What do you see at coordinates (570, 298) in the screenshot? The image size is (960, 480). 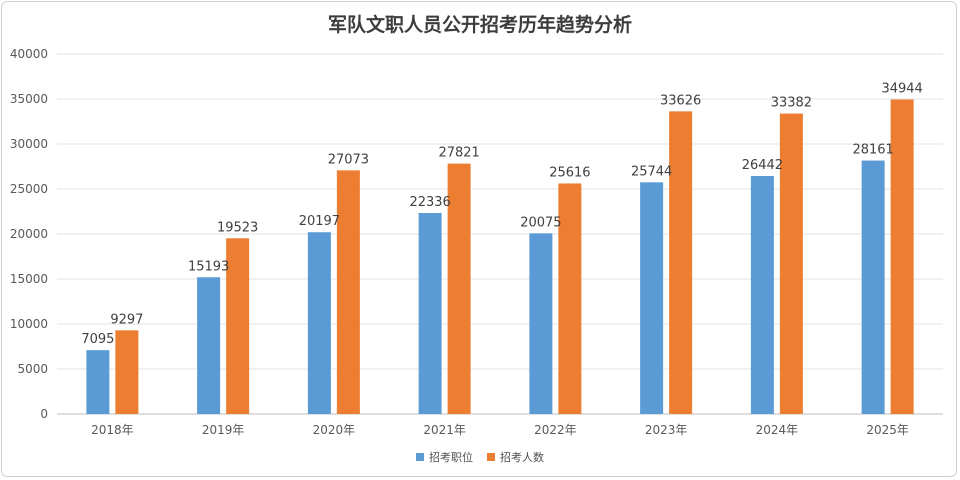 I see `bar-applicants-2022年` at bounding box center [570, 298].